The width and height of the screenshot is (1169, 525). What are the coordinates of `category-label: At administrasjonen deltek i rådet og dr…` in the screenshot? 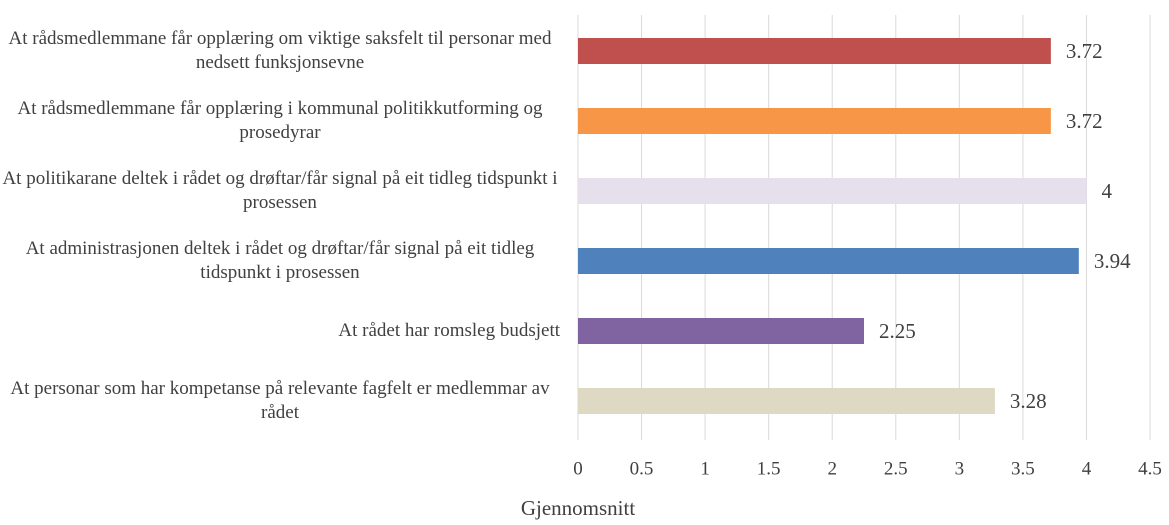 It's located at (280, 261).